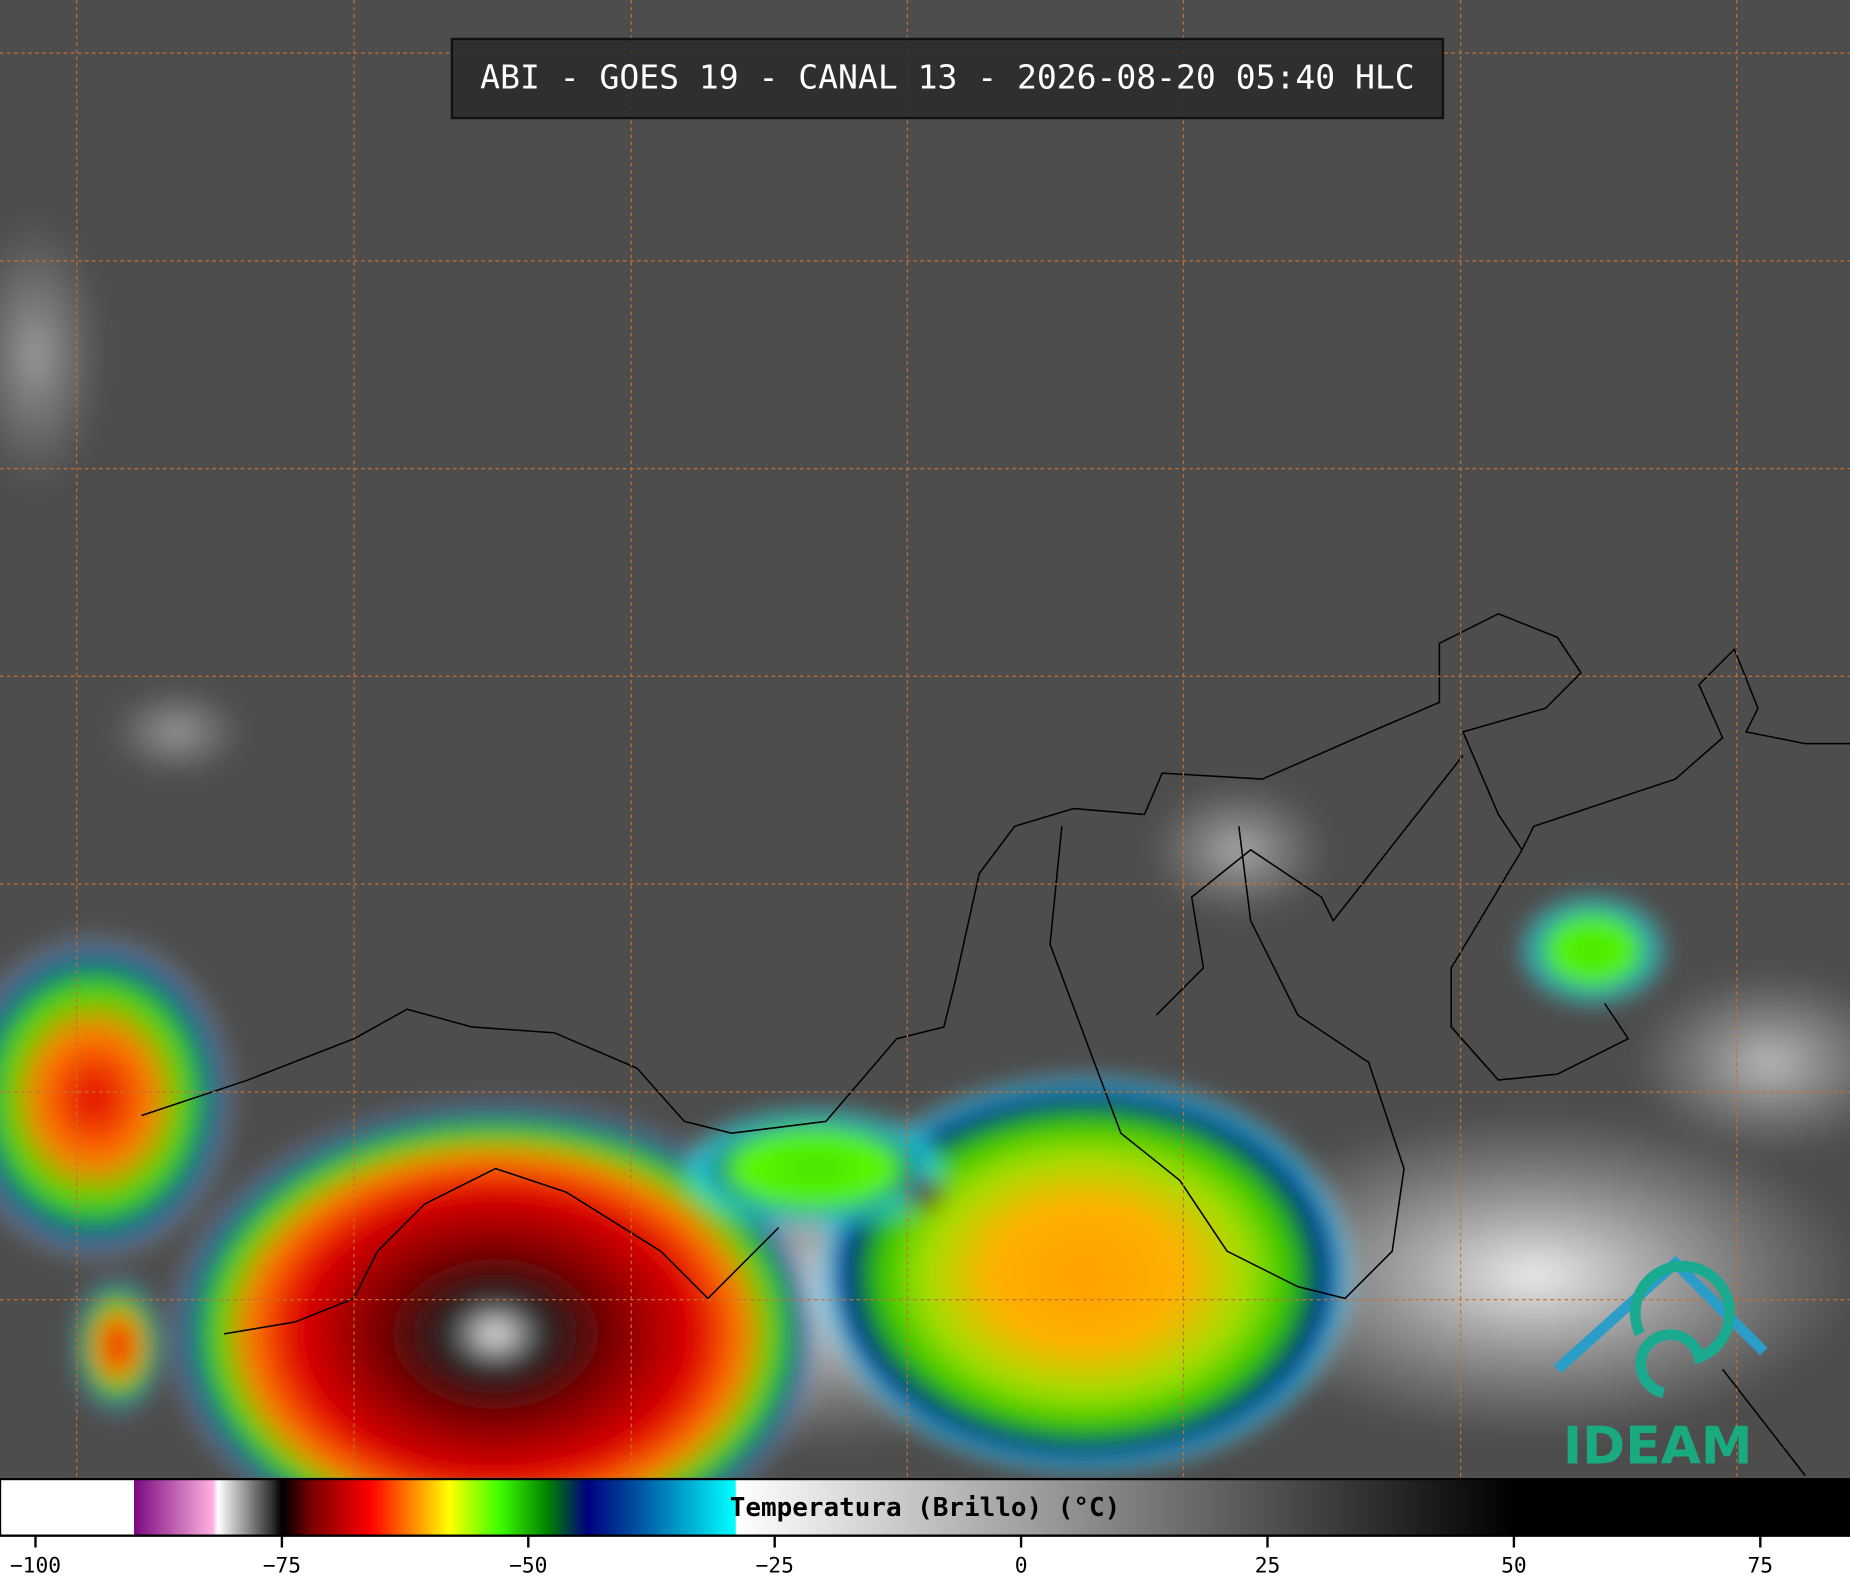 The height and width of the screenshot is (1577, 1850). I want to click on tick-label: −50, so click(528, 1565).